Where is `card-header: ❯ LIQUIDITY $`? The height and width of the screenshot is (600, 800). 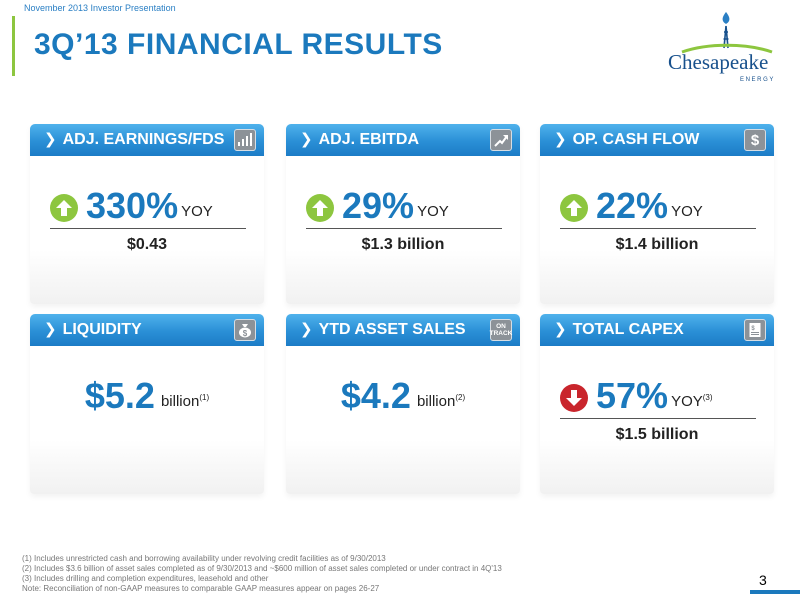
card-header: ❯ LIQUIDITY $ is located at coordinates (147, 330).